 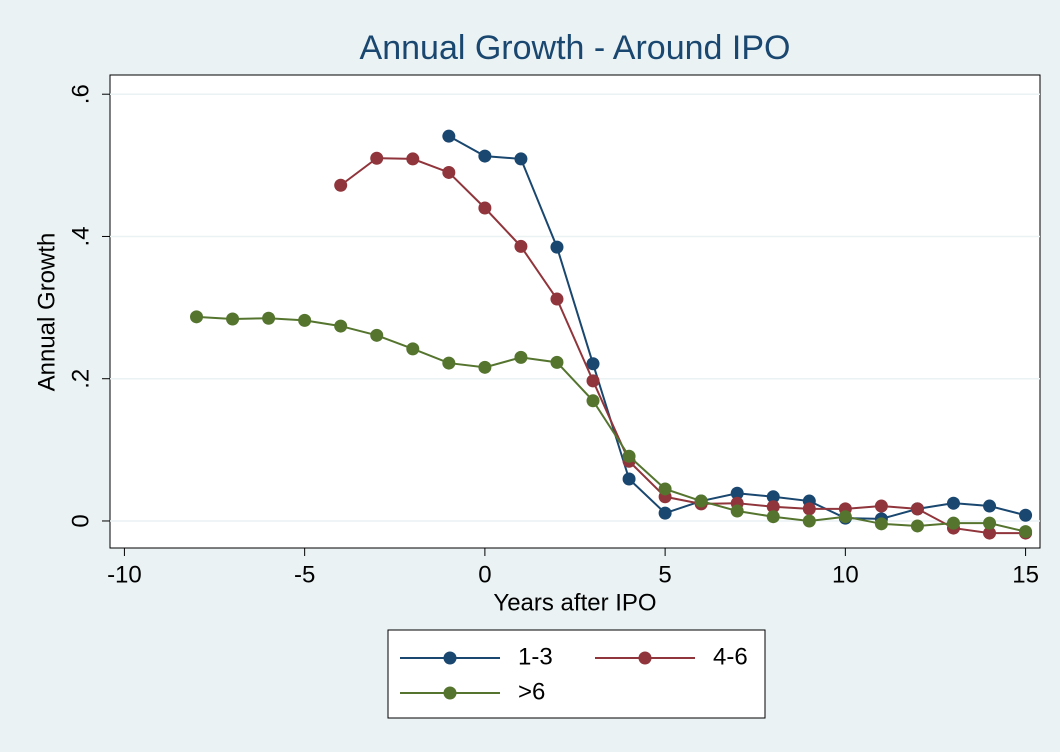 I want to click on x-tick-label: 15, so click(x=1025, y=574).